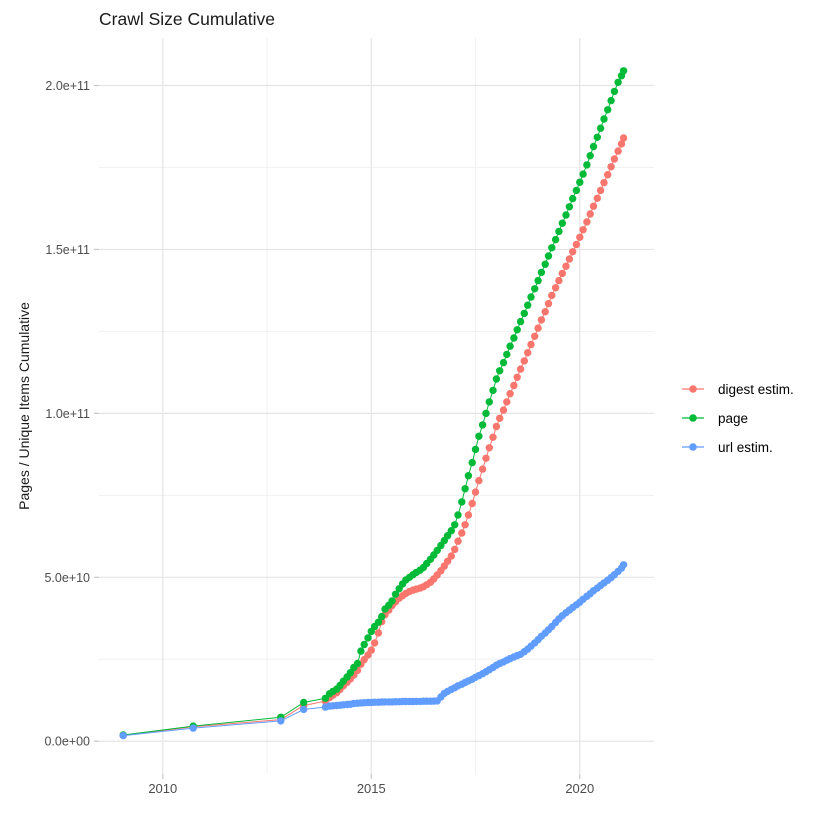 The width and height of the screenshot is (826, 827). What do you see at coordinates (187, 19) in the screenshot?
I see `chart-title: Crawl Size Cumulative` at bounding box center [187, 19].